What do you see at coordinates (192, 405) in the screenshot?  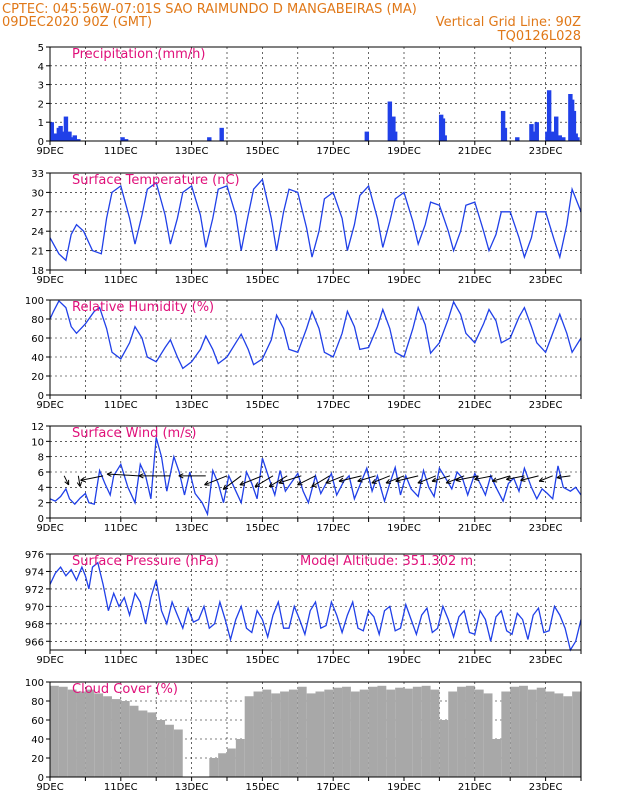 I see `humidity-xtick-label-2: 13DEC` at bounding box center [192, 405].